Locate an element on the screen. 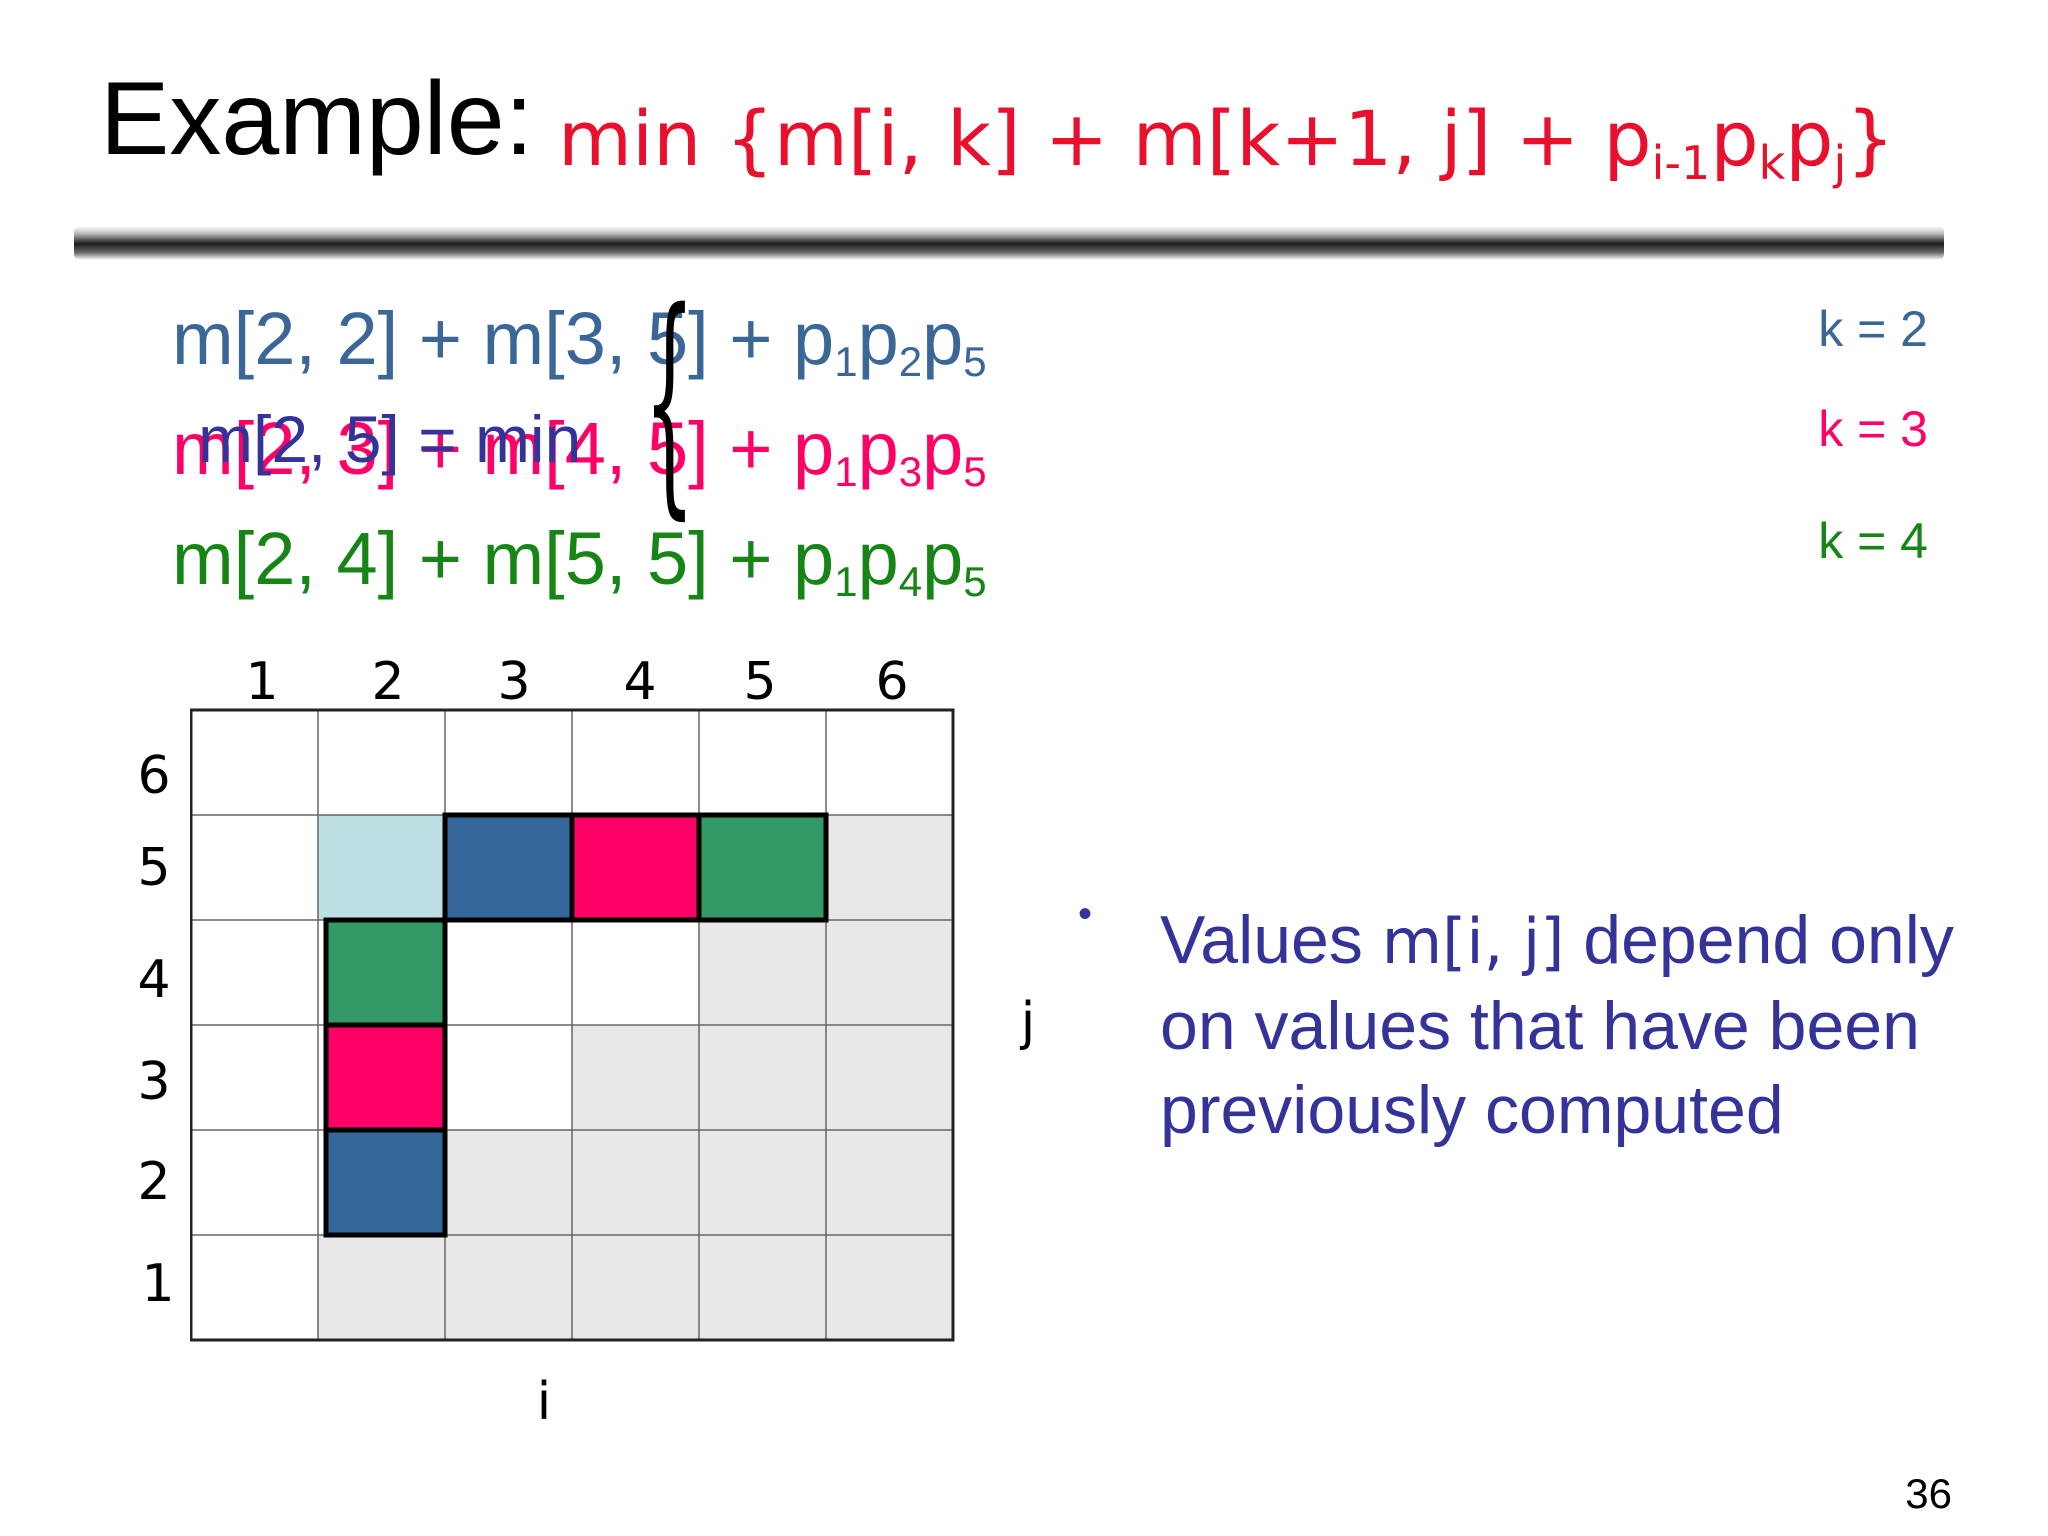 This screenshot has width=2048, height=1536. curly-brace: { is located at coordinates (669, 400).